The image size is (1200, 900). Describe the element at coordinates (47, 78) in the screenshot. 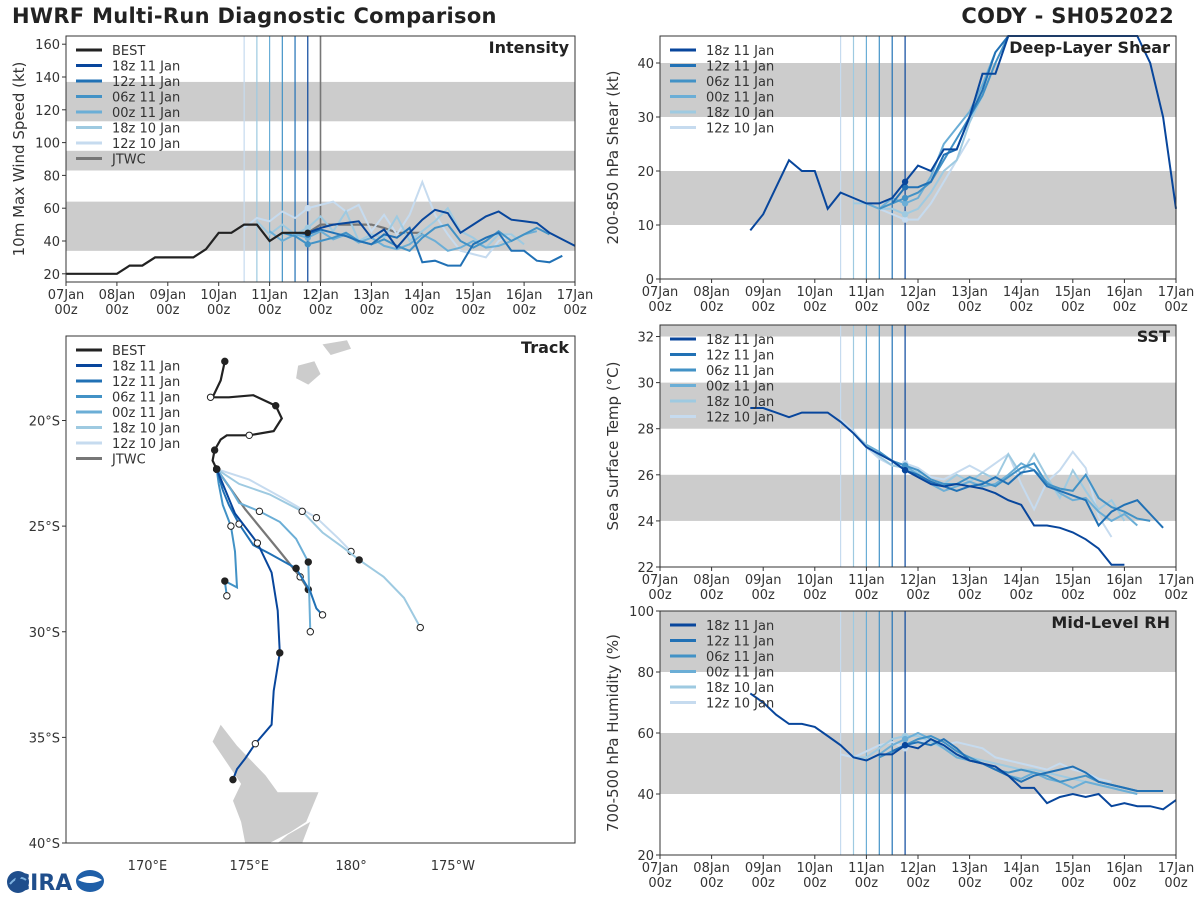

I see `y-tick-label: 140` at that location.